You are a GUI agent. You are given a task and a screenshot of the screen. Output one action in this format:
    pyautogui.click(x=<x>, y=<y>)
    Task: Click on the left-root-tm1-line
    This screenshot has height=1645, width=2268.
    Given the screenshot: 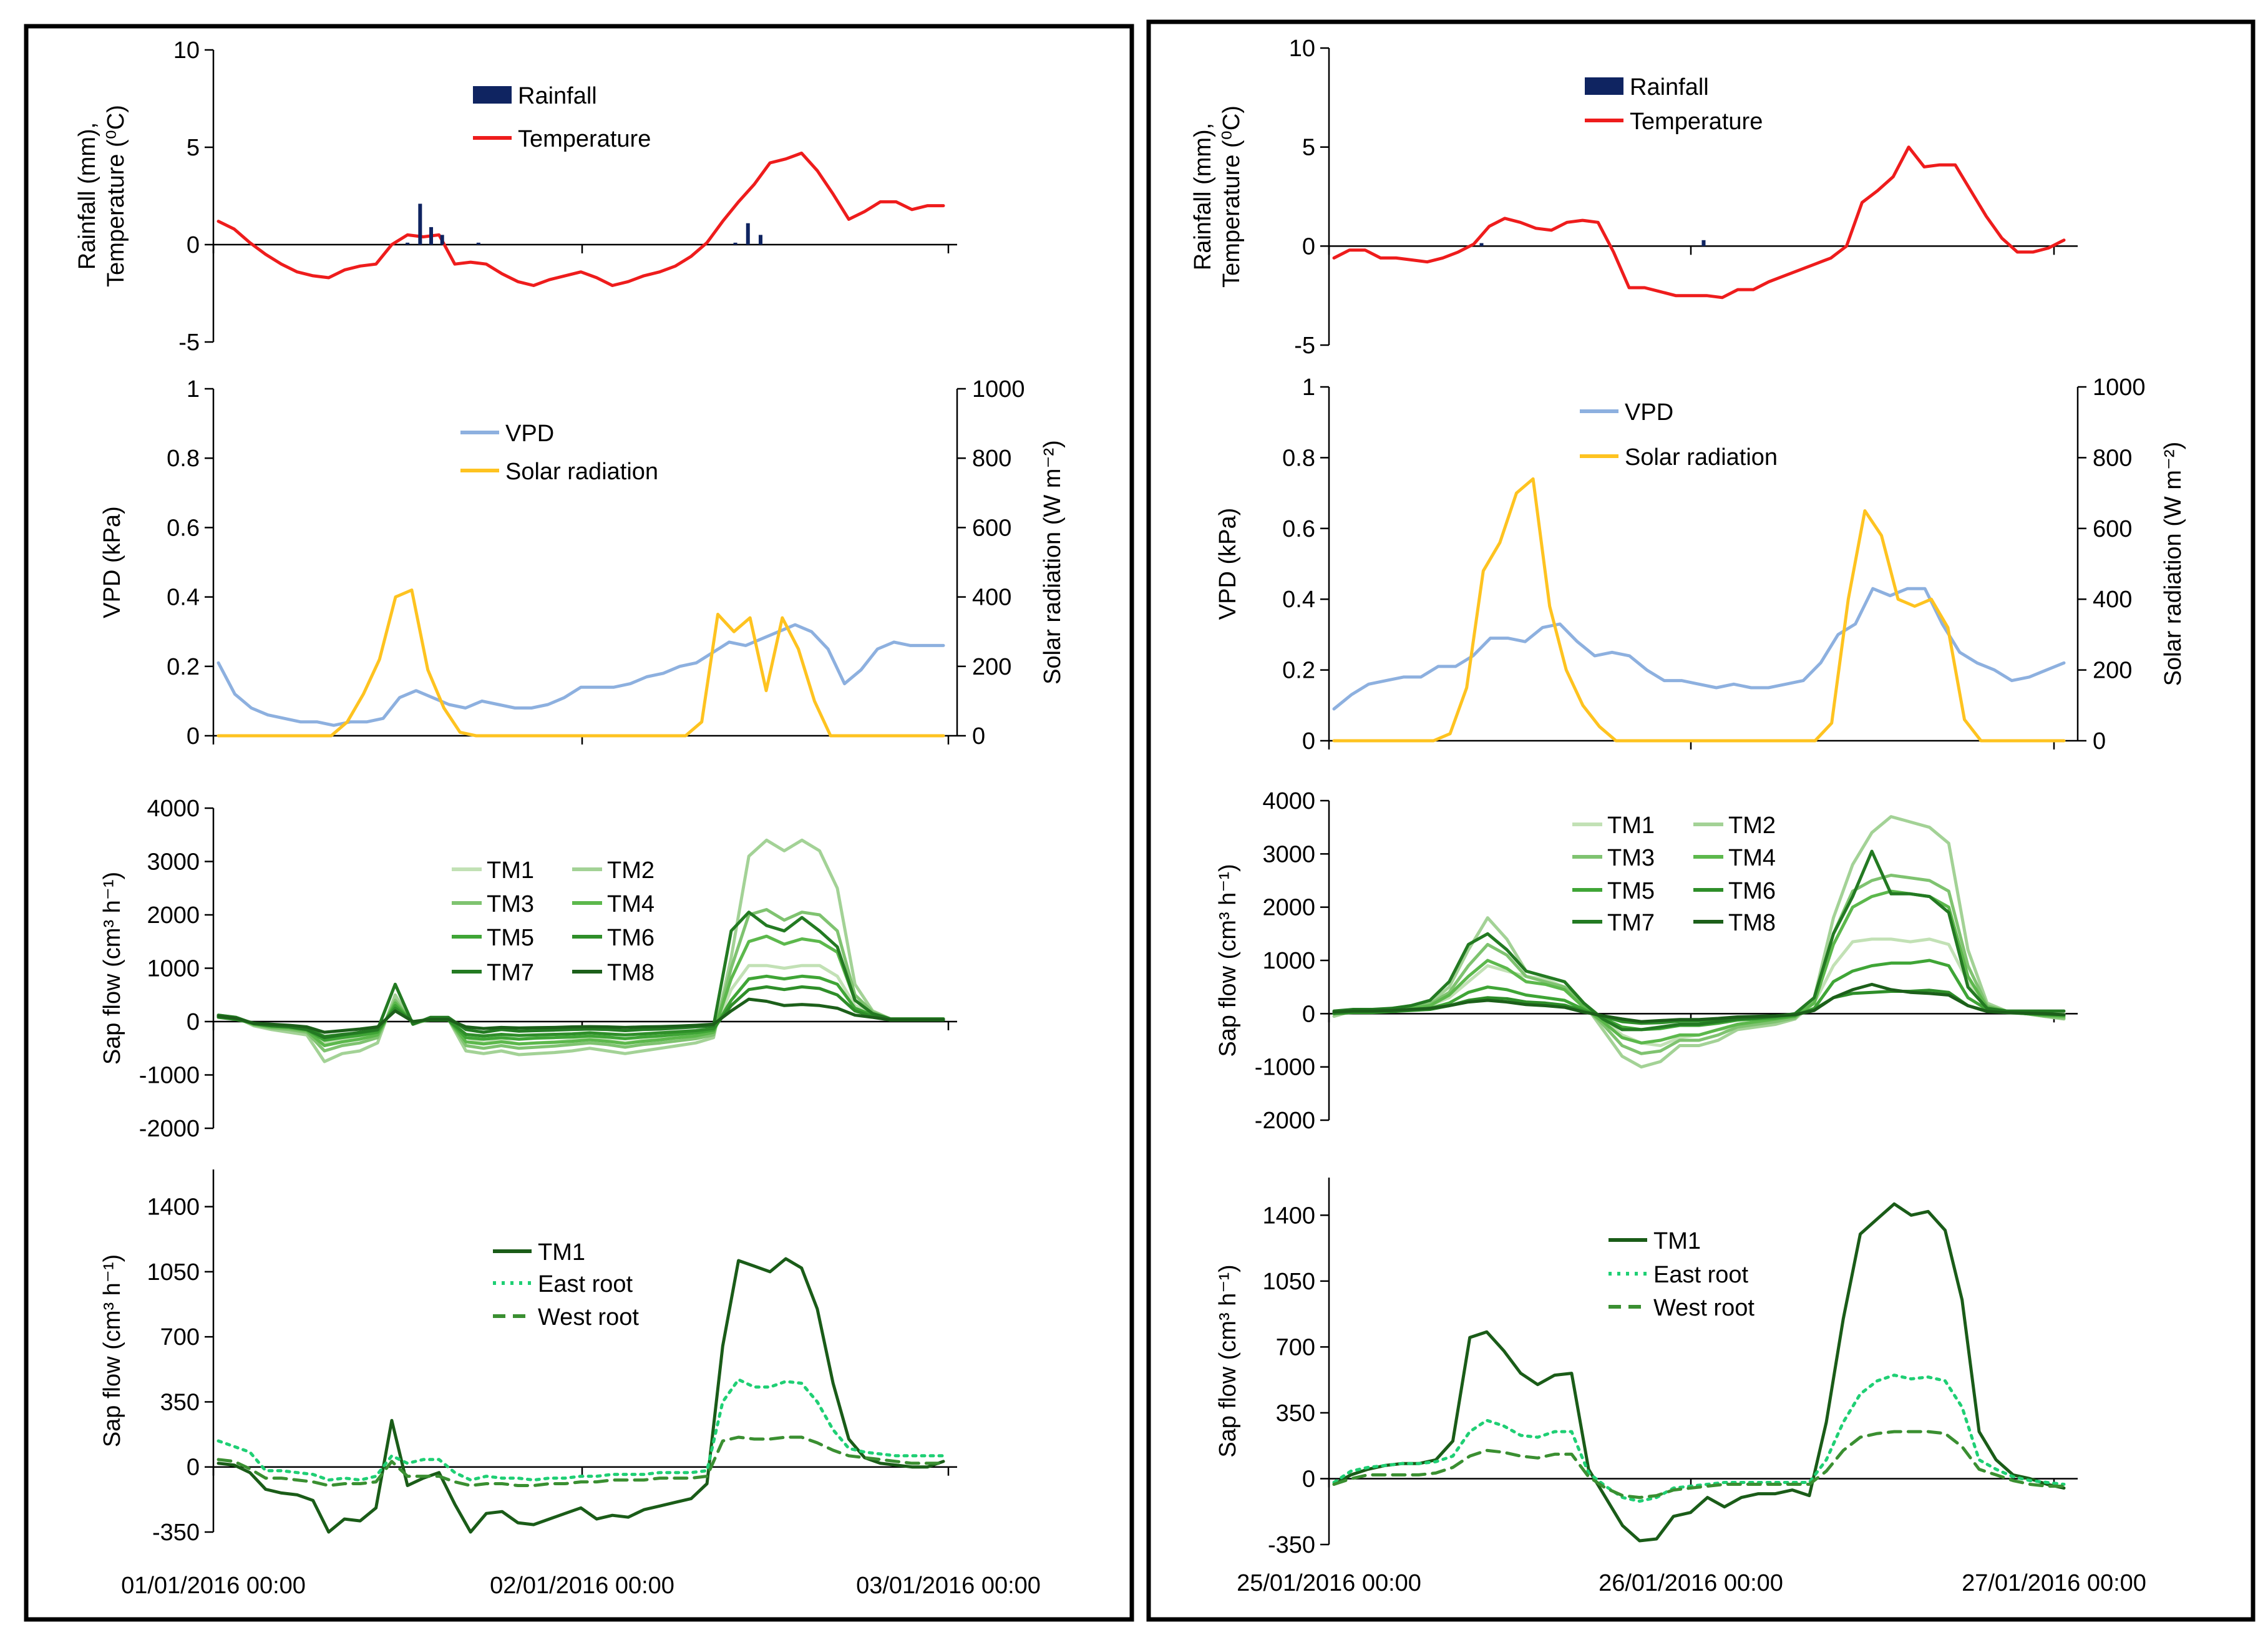 What is the action you would take?
    pyautogui.click(x=581, y=1395)
    